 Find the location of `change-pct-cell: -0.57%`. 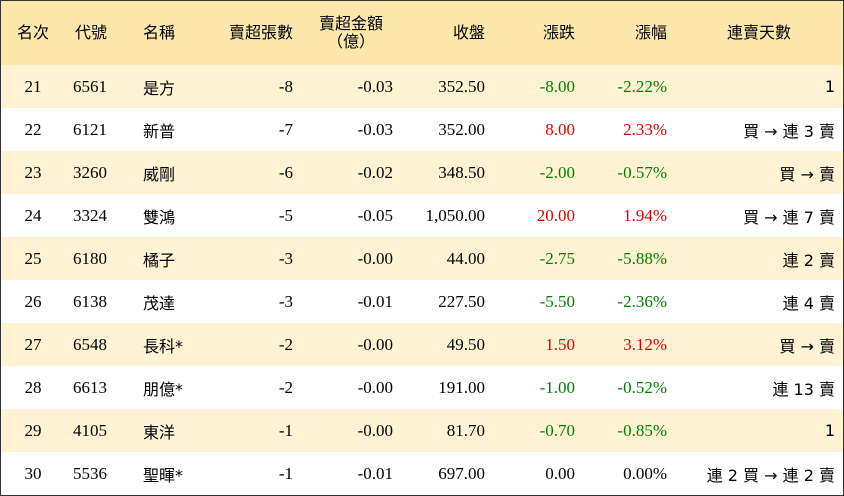

change-pct-cell: -0.57% is located at coordinates (642, 172).